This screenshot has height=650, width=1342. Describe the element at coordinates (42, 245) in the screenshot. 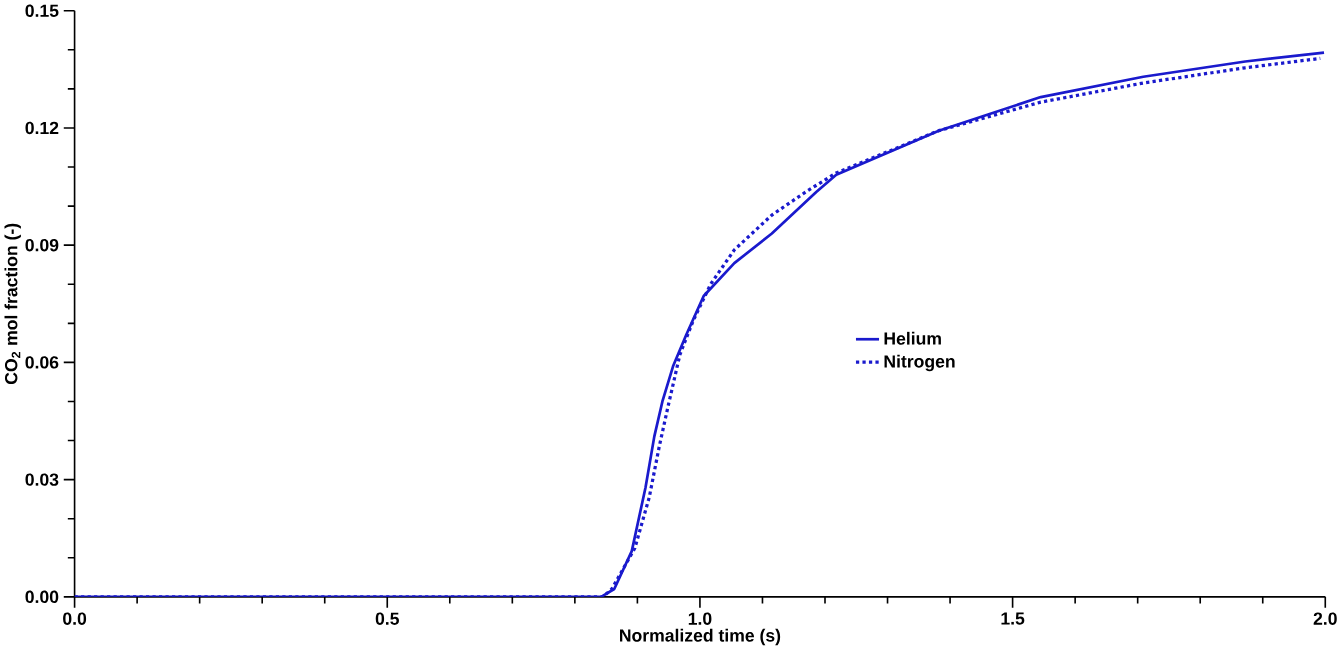

I see `y-tick-label: 0.09` at that location.